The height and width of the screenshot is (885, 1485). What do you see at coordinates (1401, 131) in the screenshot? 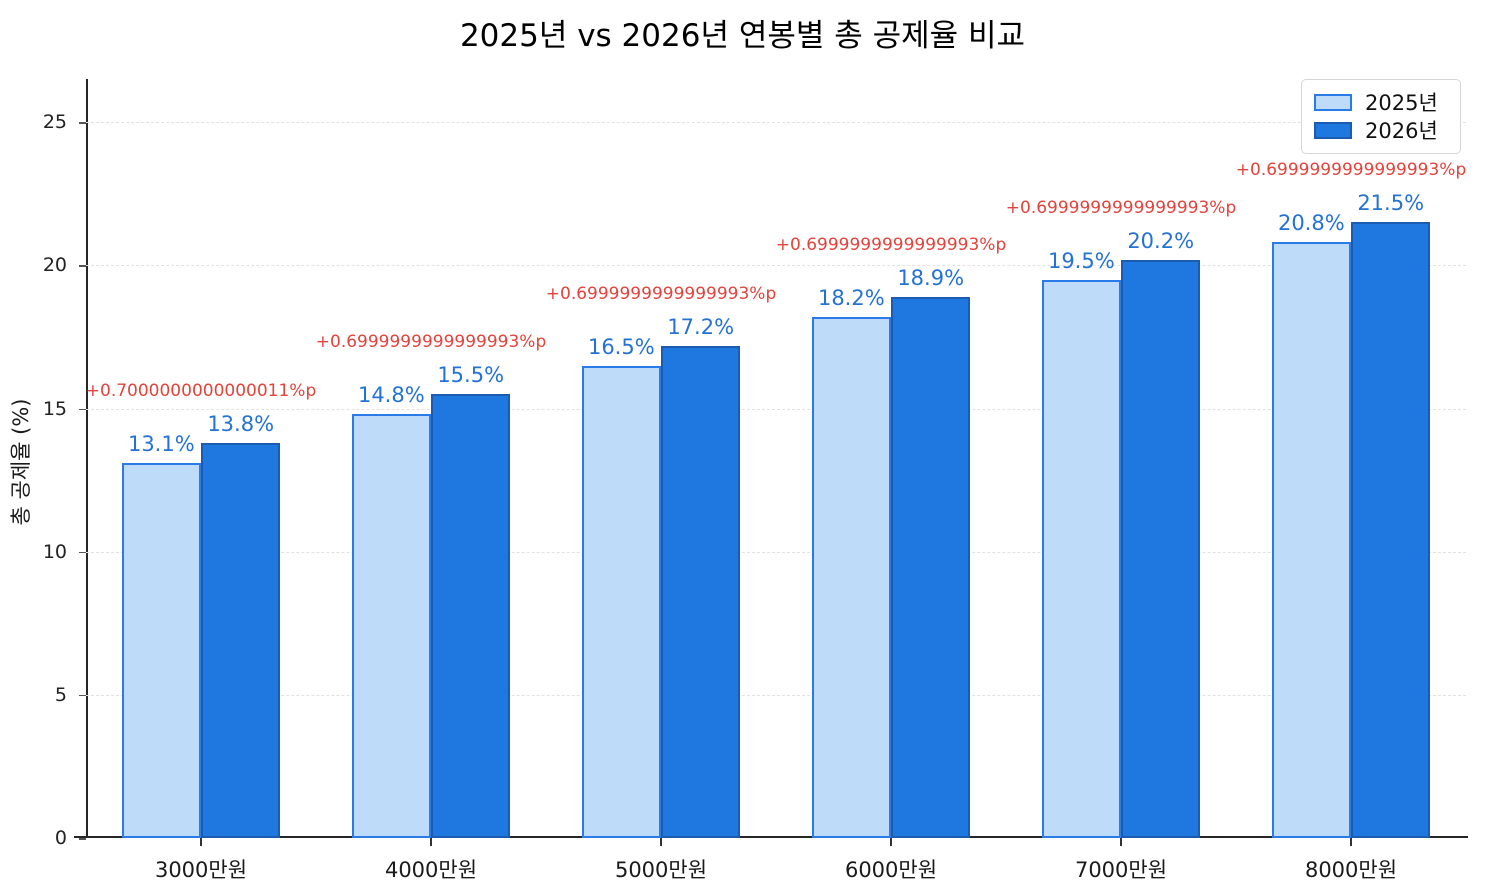
I see `legend-label-2026: 2026년` at bounding box center [1401, 131].